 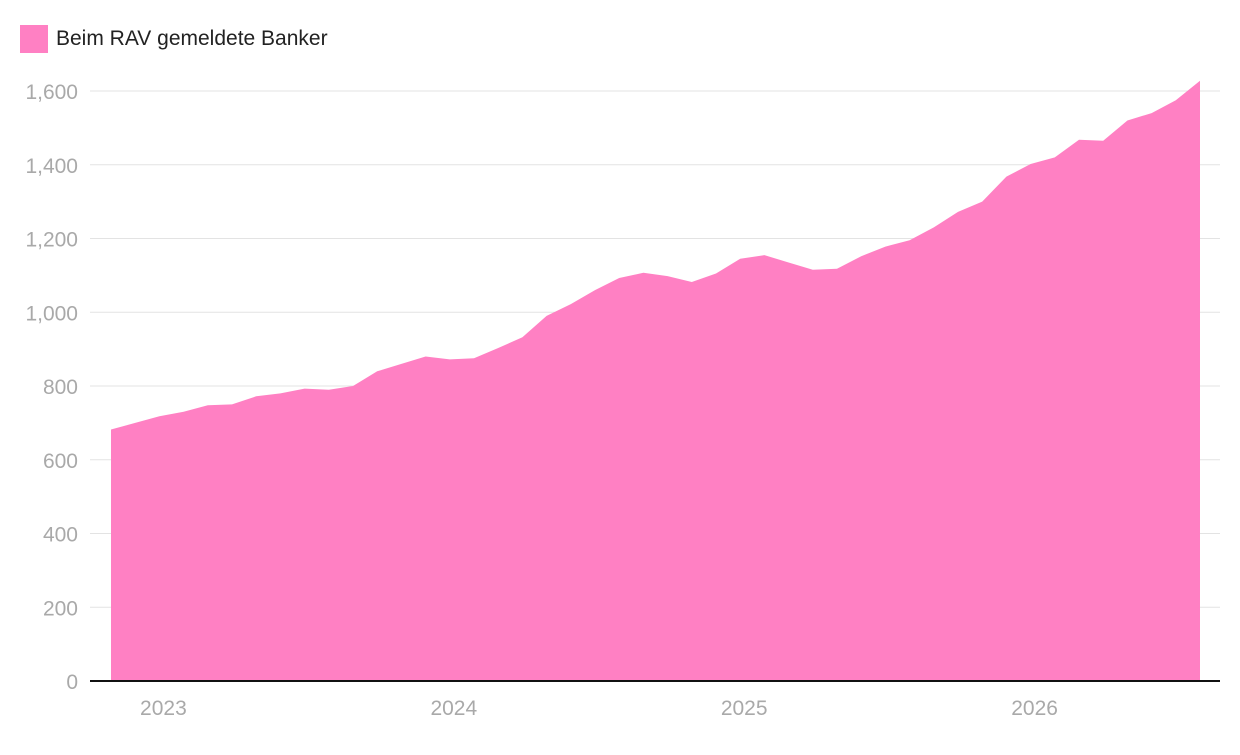 I want to click on y-tick-label: 1,400, so click(x=51, y=166).